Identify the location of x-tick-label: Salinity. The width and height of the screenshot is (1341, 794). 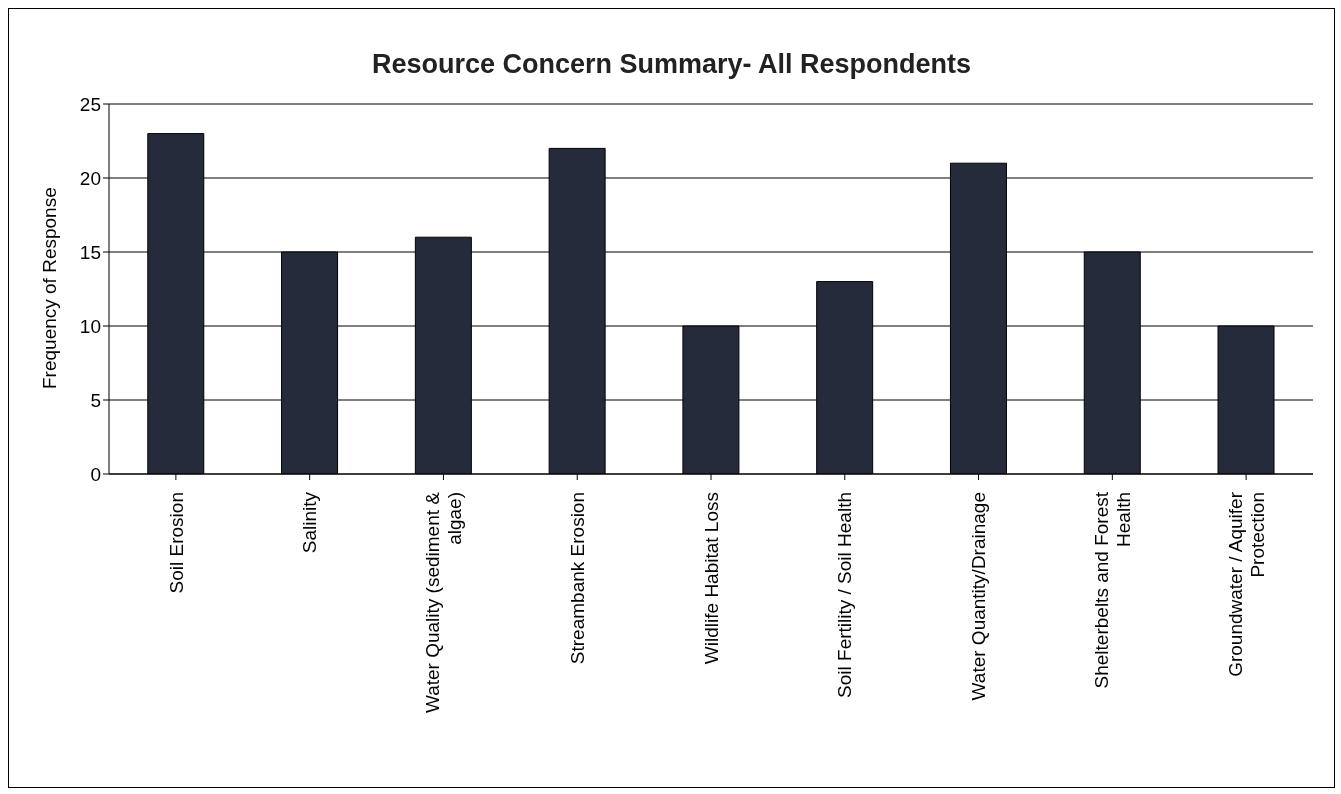
(310, 522).